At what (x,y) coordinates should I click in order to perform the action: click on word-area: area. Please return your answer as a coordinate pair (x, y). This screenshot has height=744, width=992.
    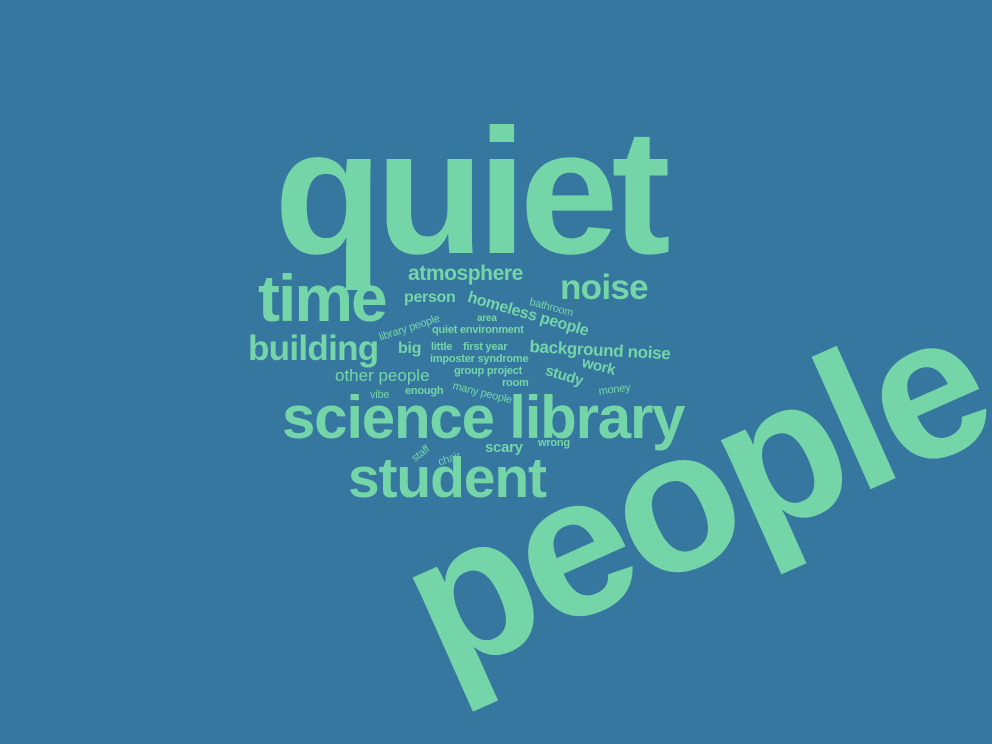
    Looking at the image, I should click on (487, 318).